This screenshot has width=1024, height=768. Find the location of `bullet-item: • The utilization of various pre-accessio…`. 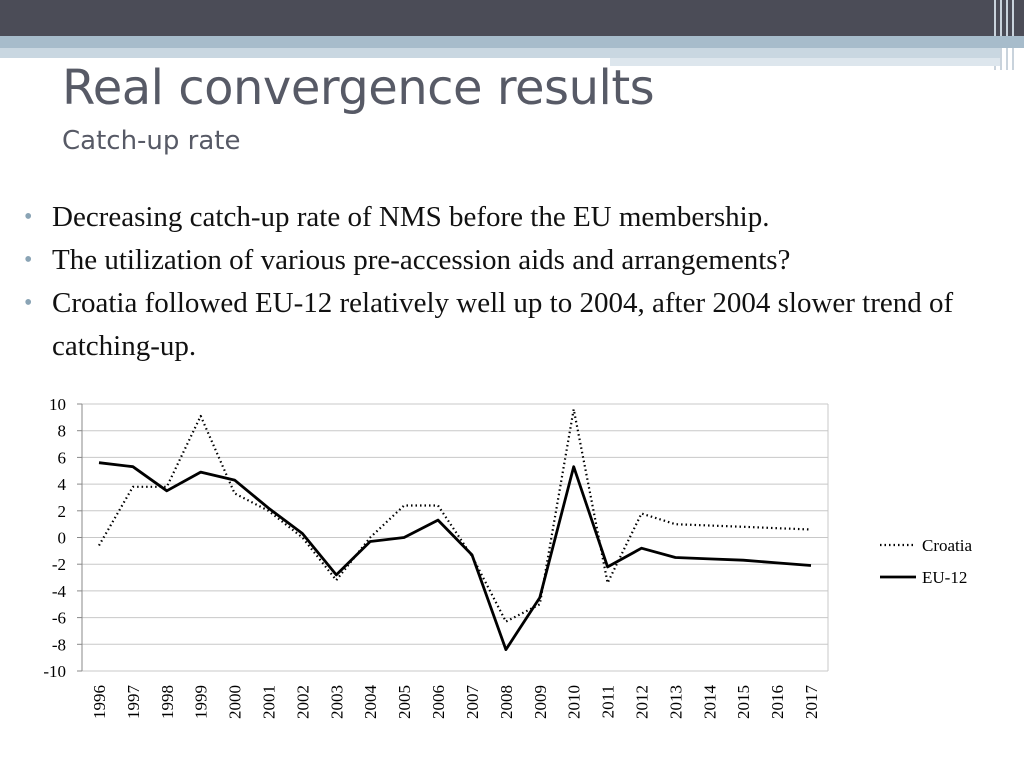

bullet-item: • The utilization of various pre-accessio… is located at coordinates (521, 260).